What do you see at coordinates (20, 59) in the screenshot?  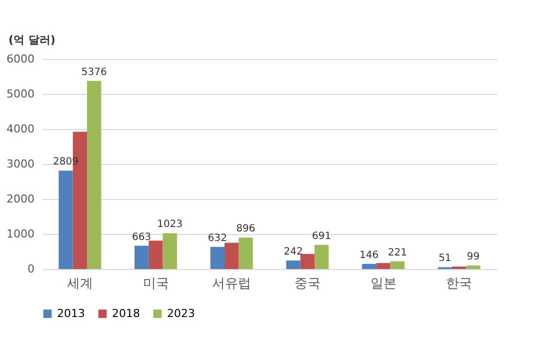 I see `y-tick-label: 6000` at bounding box center [20, 59].